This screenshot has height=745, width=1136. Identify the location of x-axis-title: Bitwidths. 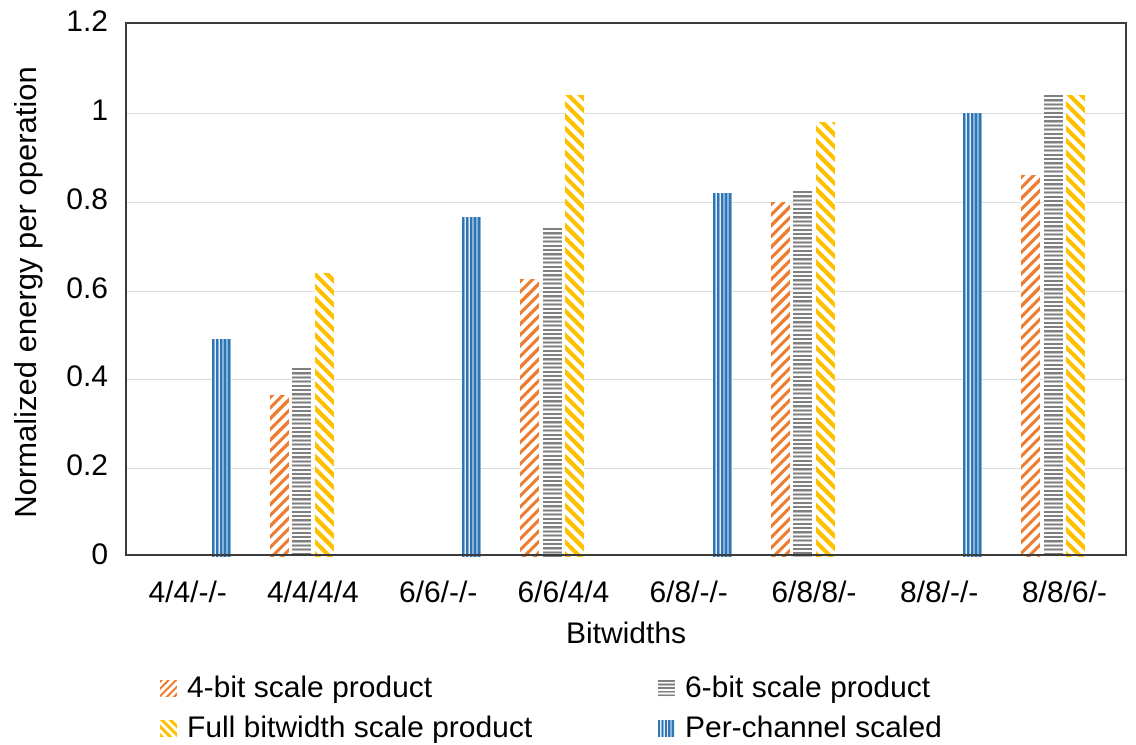
(626, 633).